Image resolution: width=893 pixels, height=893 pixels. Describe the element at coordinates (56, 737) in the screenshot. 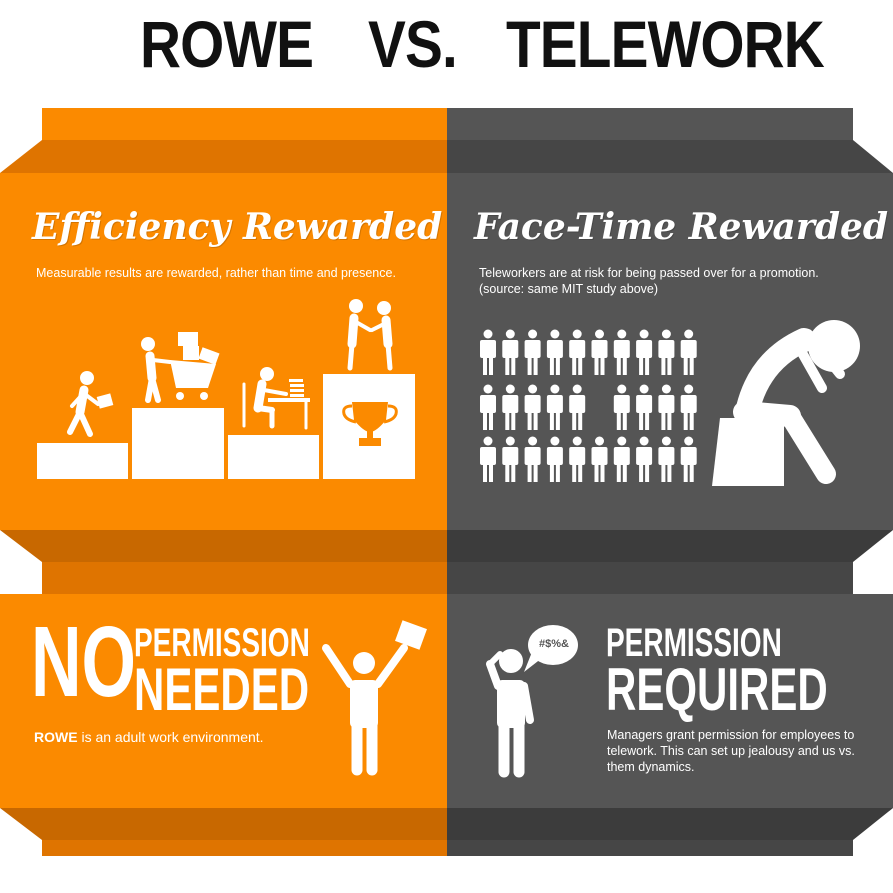

I see `rowe-bold: ROWE` at that location.